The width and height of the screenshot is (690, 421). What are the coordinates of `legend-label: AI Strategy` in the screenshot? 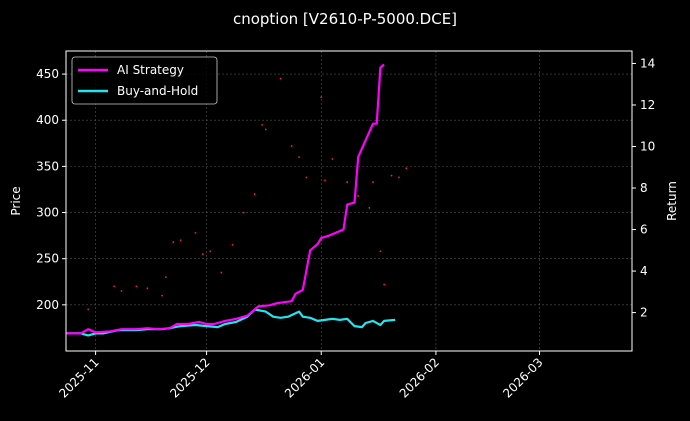 It's located at (150, 70).